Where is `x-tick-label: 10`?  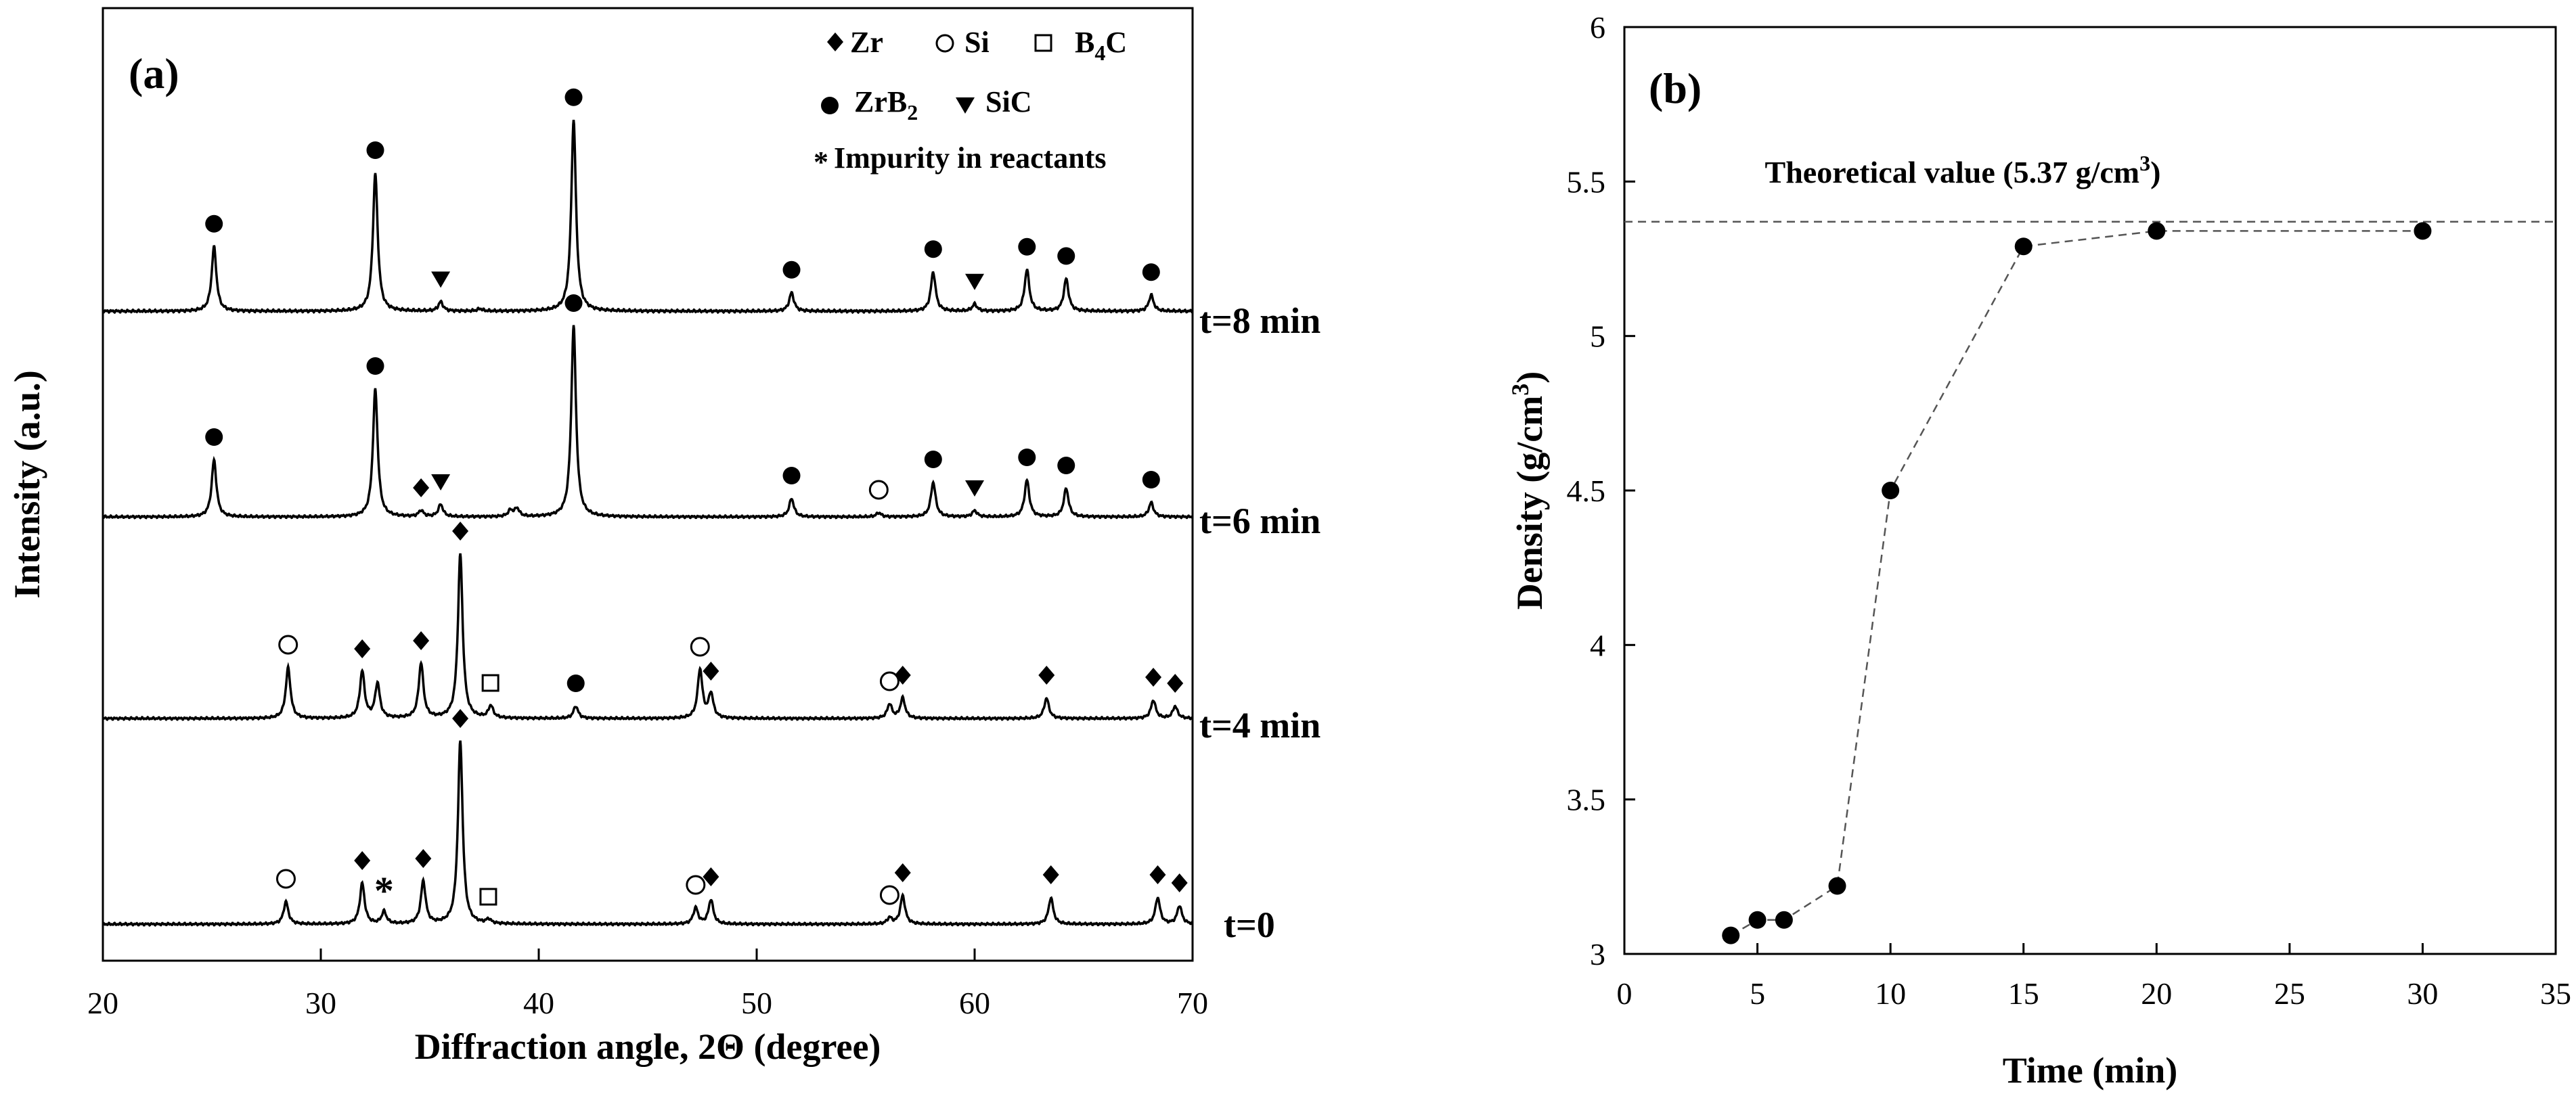 x-tick-label: 10 is located at coordinates (1890, 993).